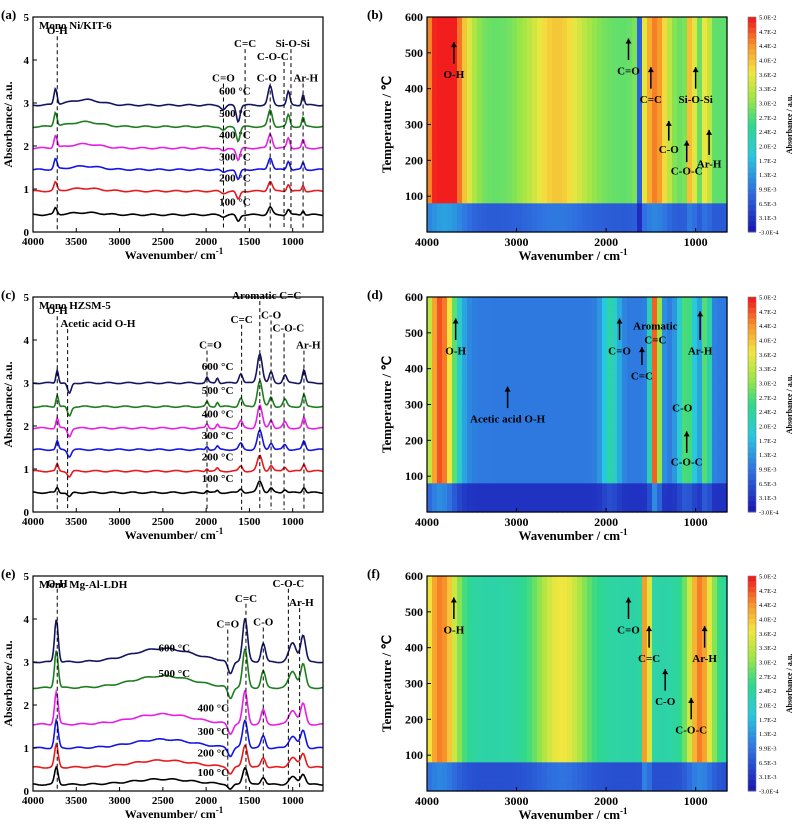 Image resolution: width=796 pixels, height=833 pixels. What do you see at coordinates (687, 462) in the screenshot?
I see `annotation-label: C-O-C` at bounding box center [687, 462].